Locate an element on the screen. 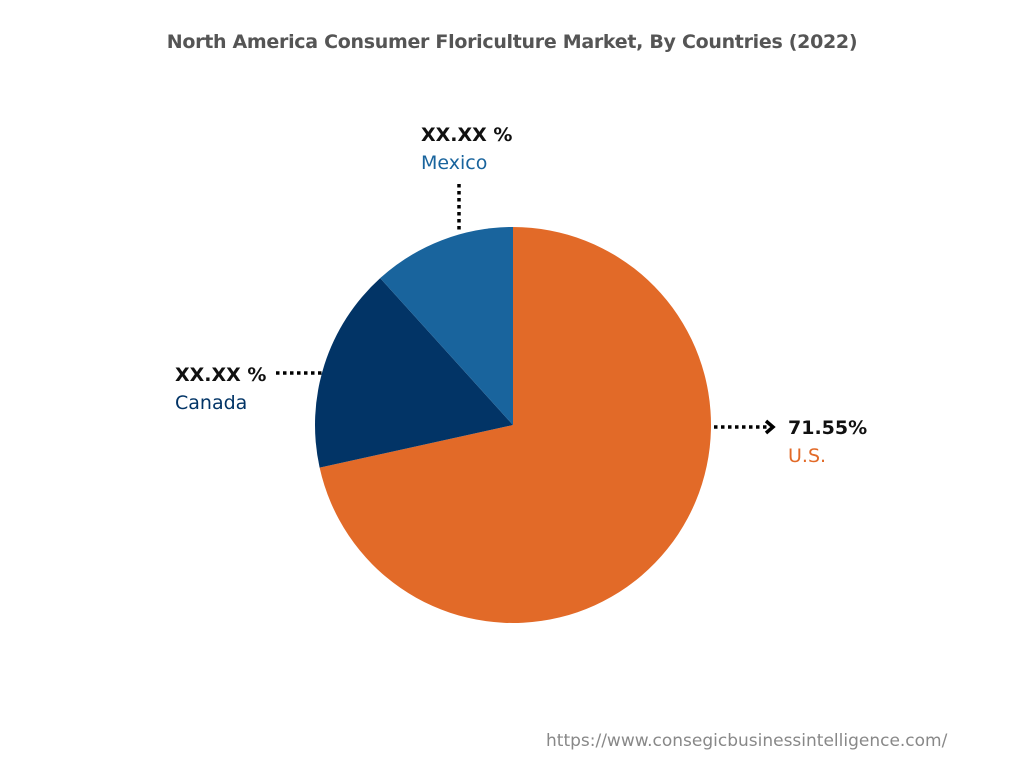  label-us: 71.55% U.S. is located at coordinates (827, 442).